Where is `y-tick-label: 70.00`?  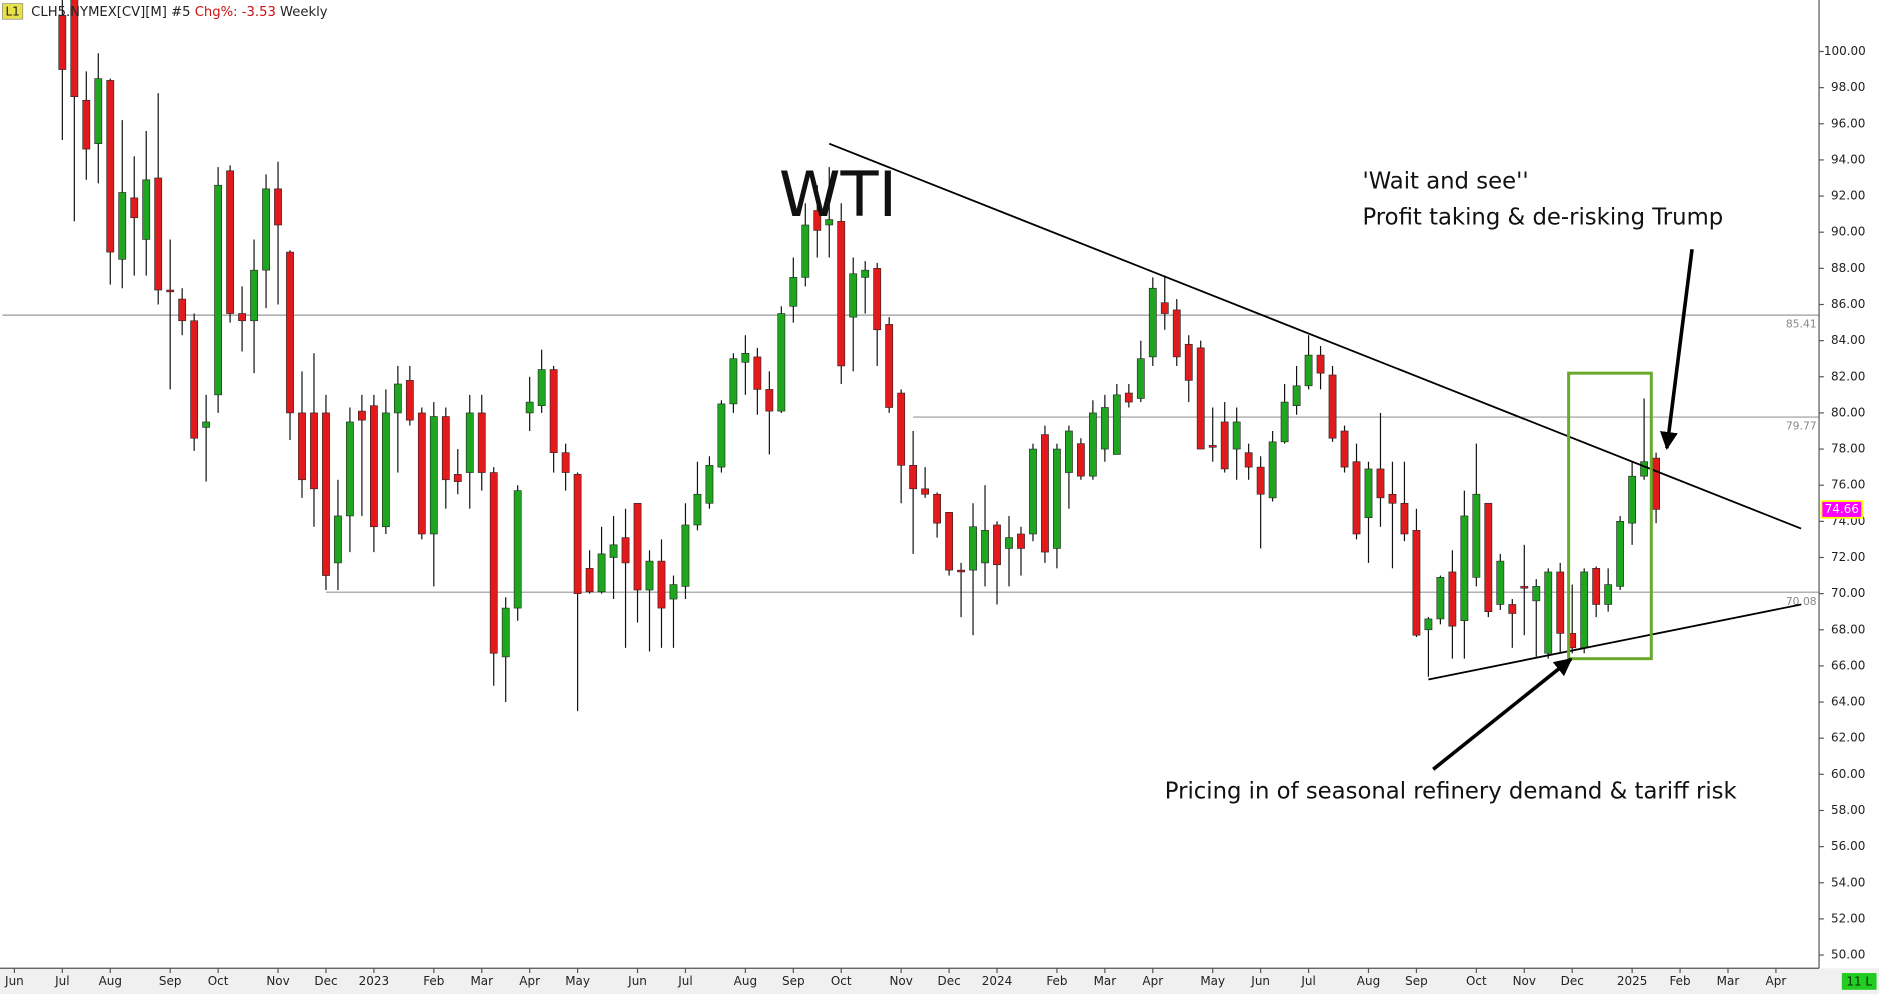 y-tick-label: 70.00 is located at coordinates (1848, 593).